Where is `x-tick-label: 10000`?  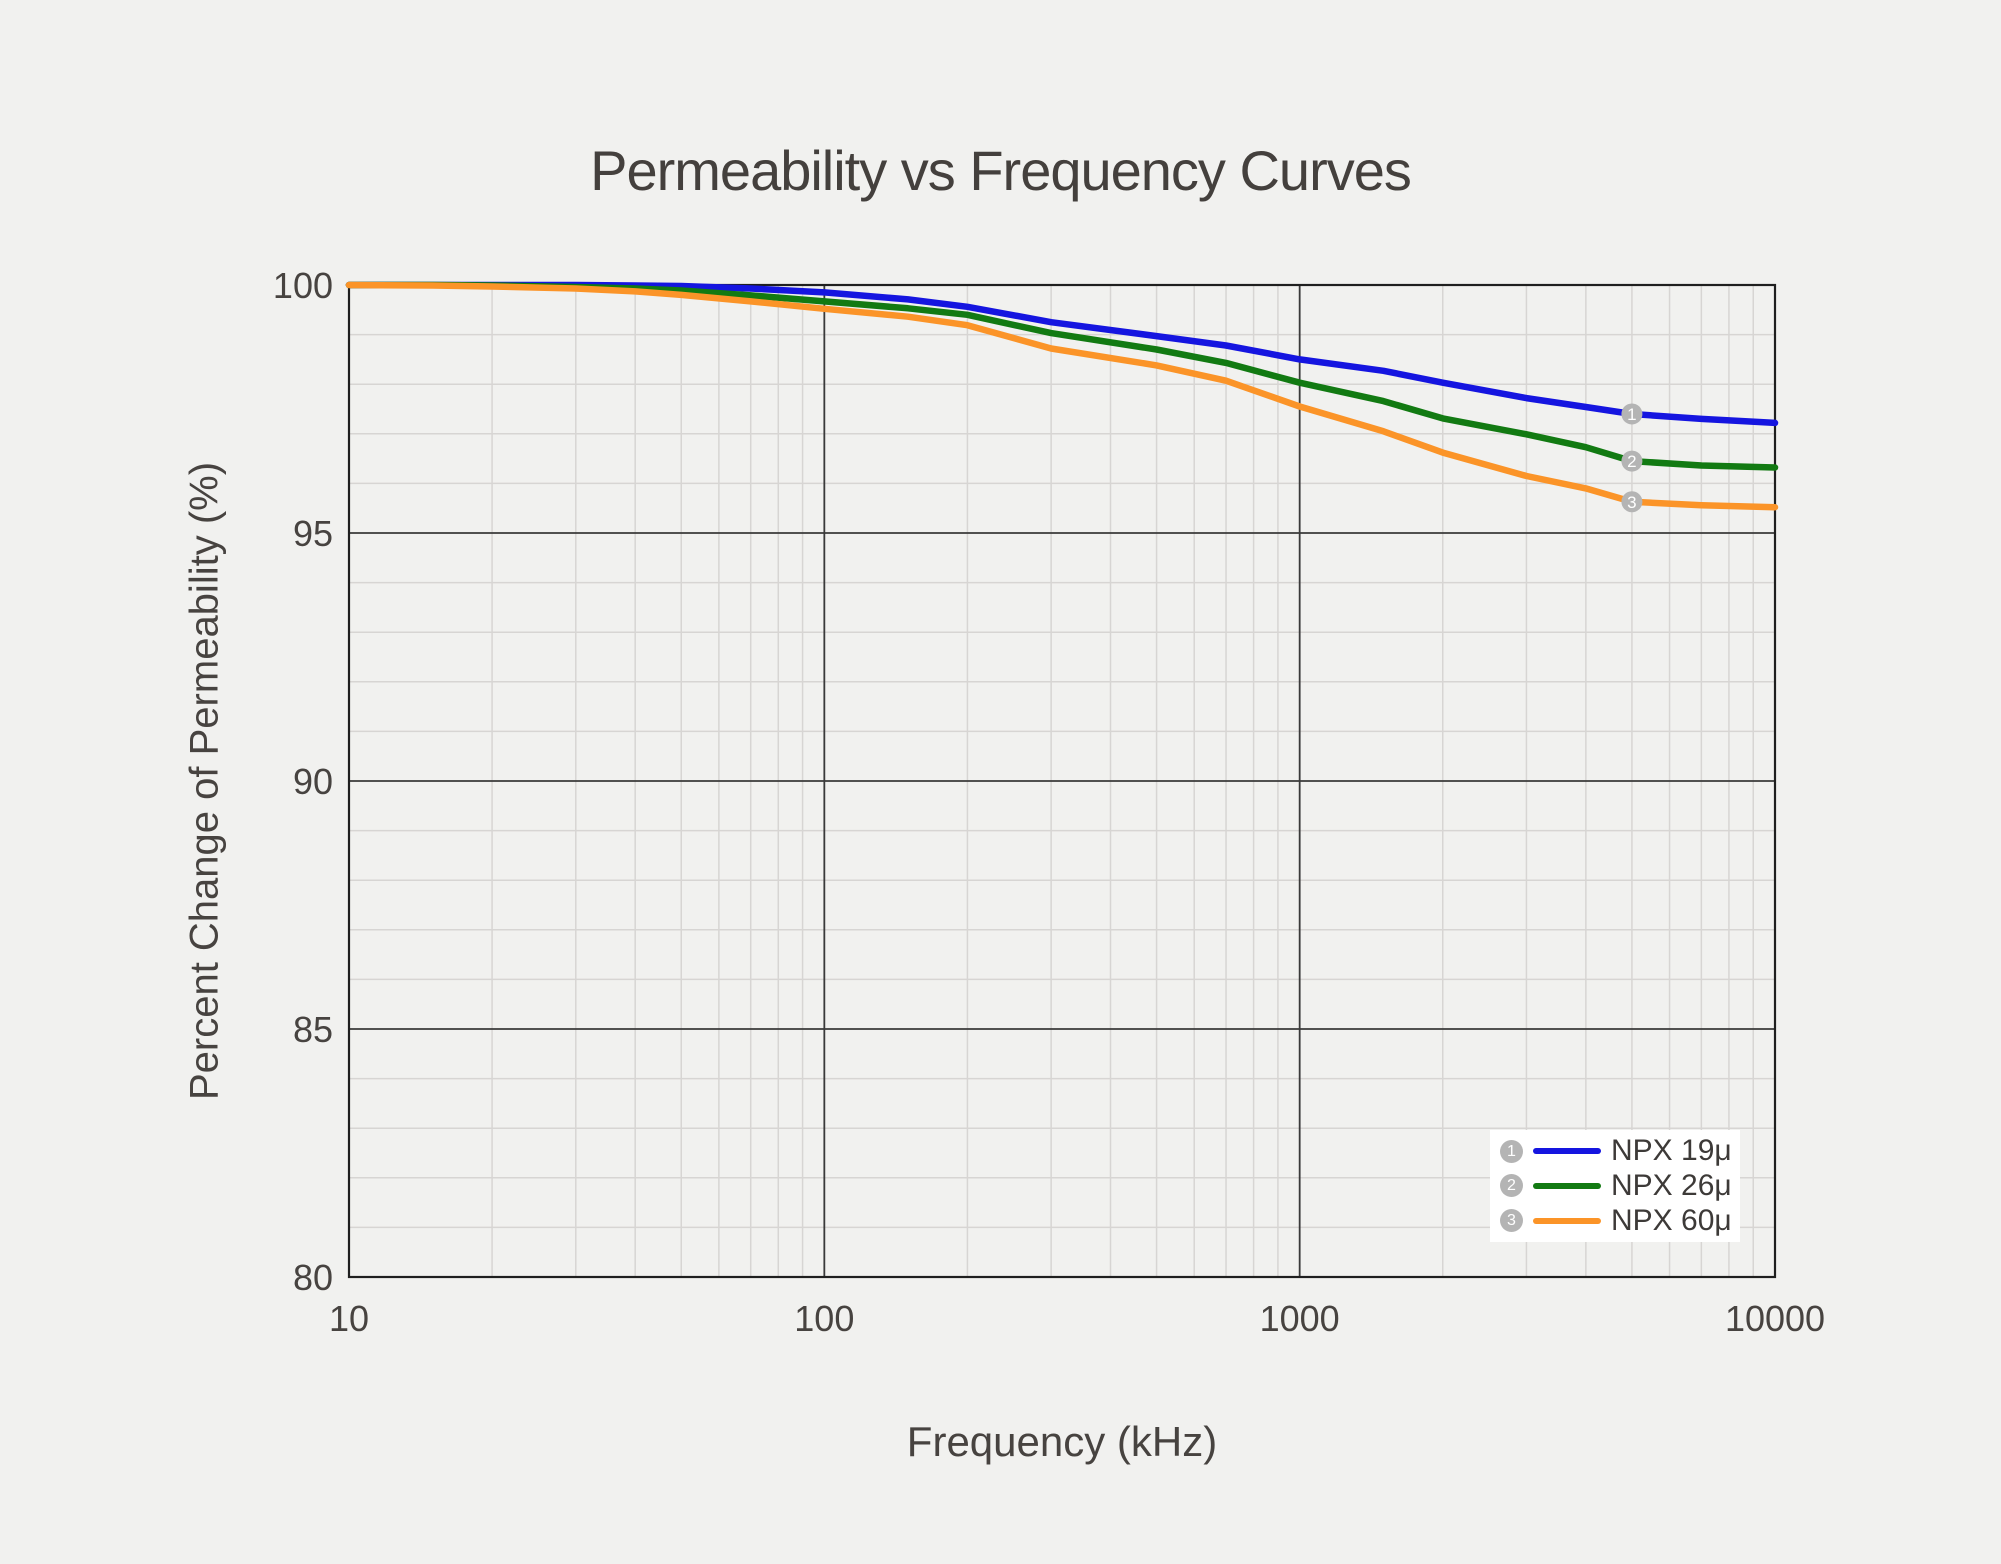
x-tick-label: 10000 is located at coordinates (1775, 1318).